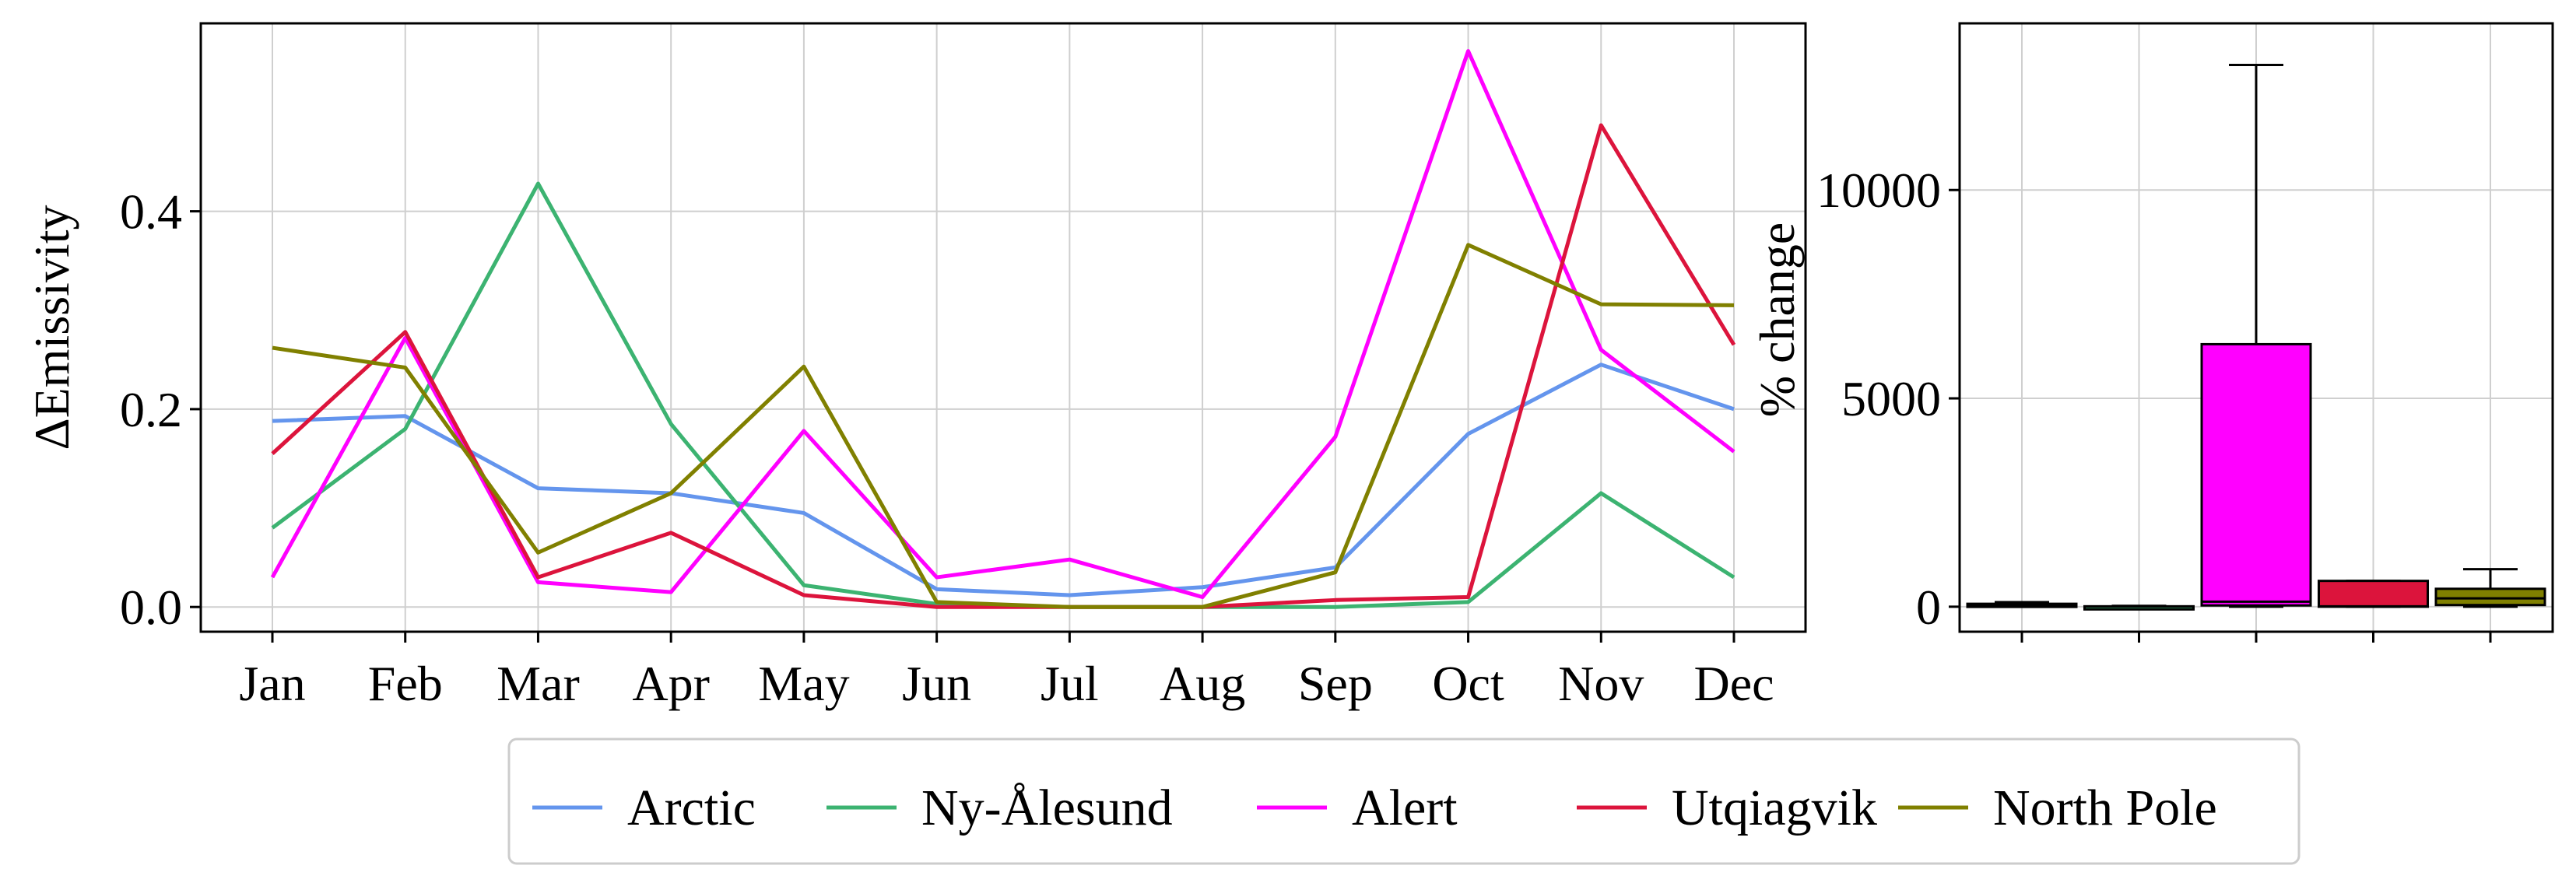  What do you see at coordinates (937, 683) in the screenshot?
I see `x-tick-label: Jun` at bounding box center [937, 683].